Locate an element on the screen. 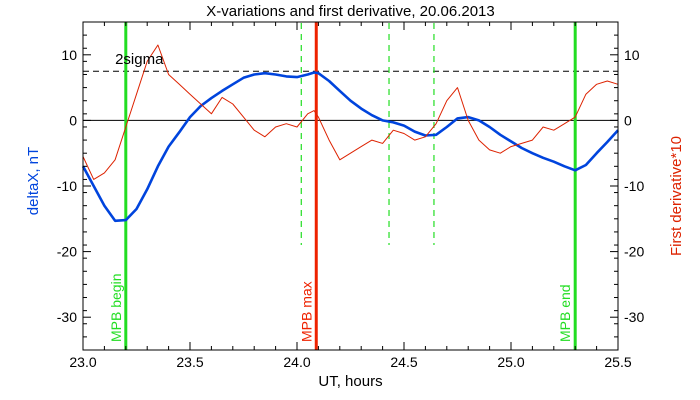 The width and height of the screenshot is (700, 400). y-tick-label-left-4: -30 is located at coordinates (67, 317).